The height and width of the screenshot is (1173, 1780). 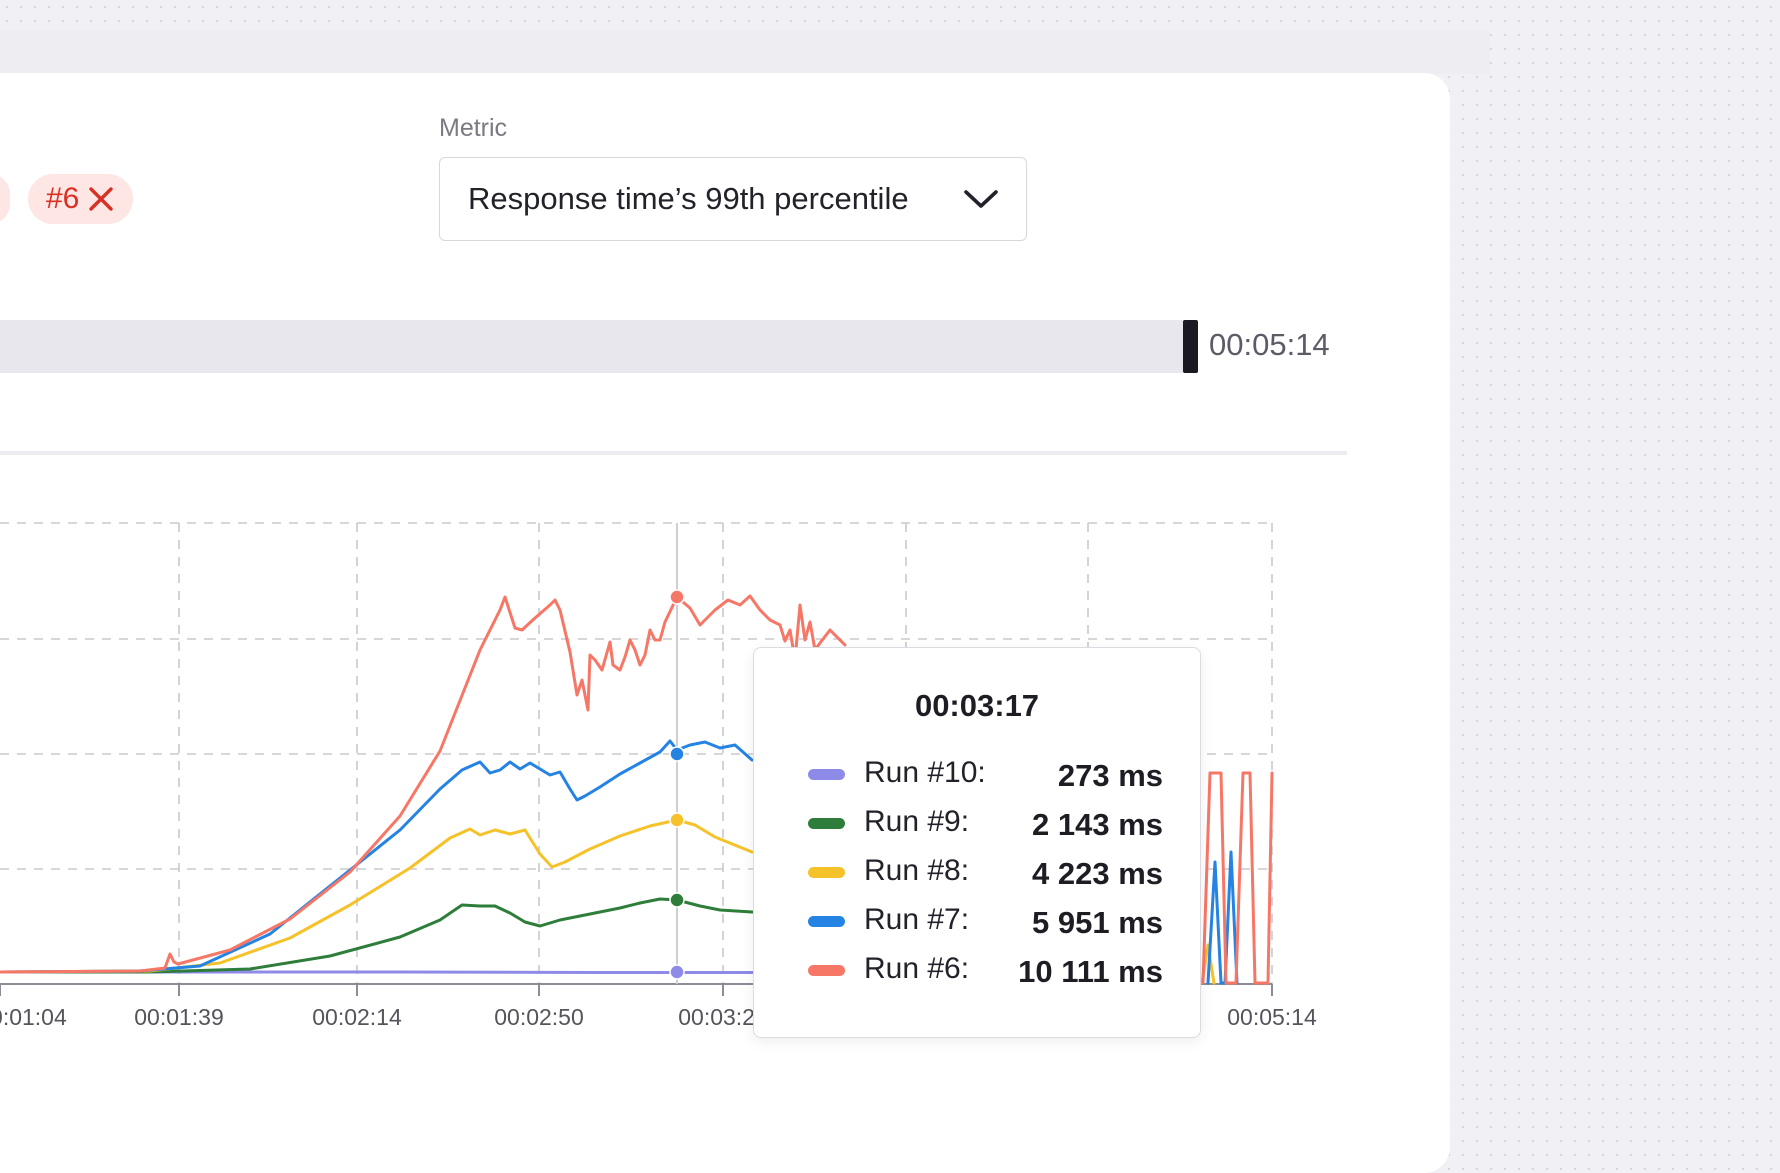 I want to click on tooltip-series-value: 4 223 ms, so click(x=1097, y=873).